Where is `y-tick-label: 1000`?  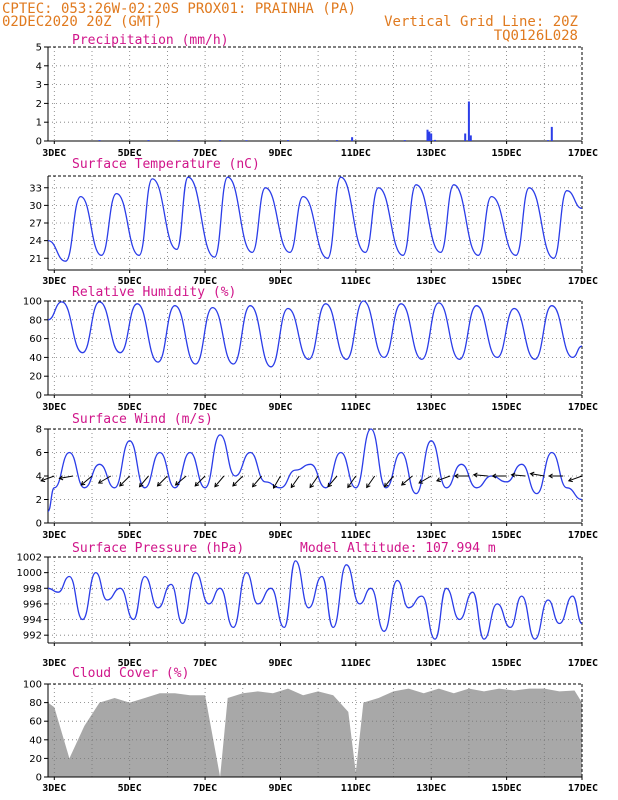
y-tick-label: 1000 is located at coordinates (29, 573).